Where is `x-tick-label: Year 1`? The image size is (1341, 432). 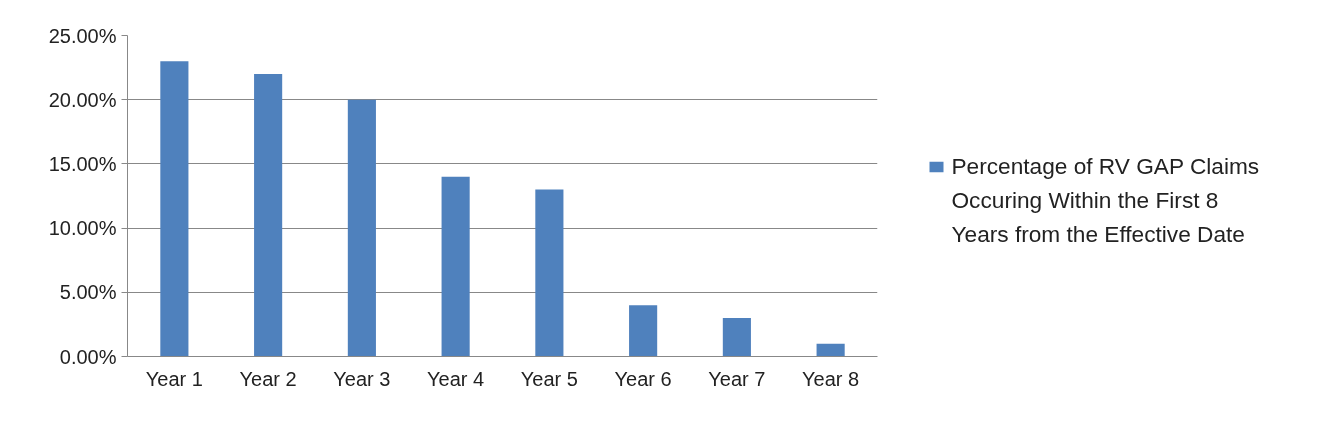
x-tick-label: Year 1 is located at coordinates (174, 378).